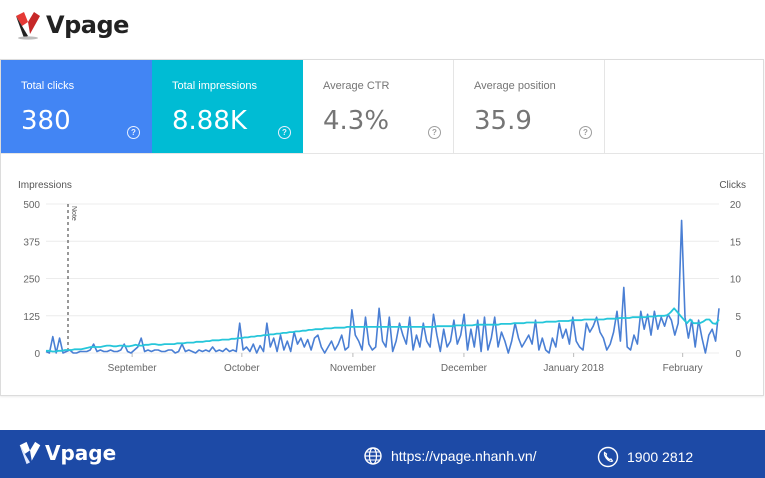 This screenshot has width=765, height=478. I want to click on footer-bar: Vpage https://vpage.nhanh.vn/ 1900 2812, so click(382, 454).